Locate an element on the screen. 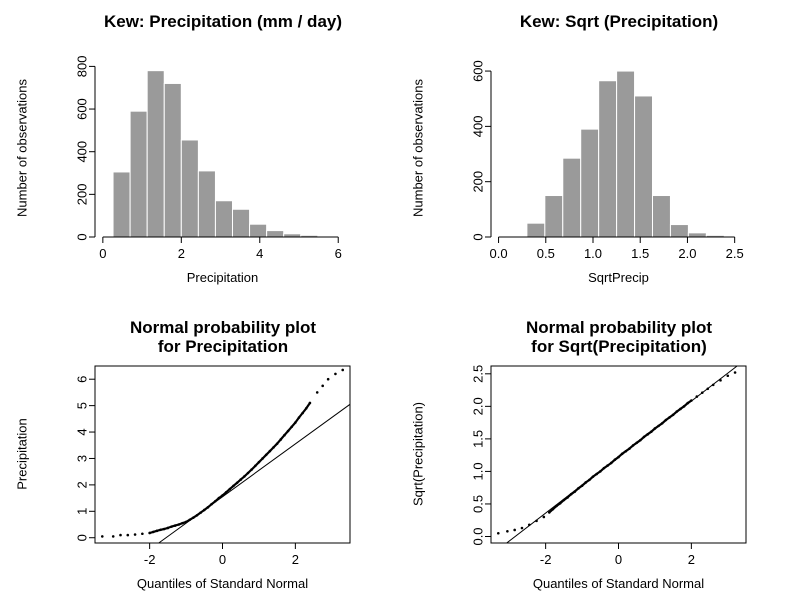 Image resolution: width=792 pixels, height=612 pixels. chart-title-line: for Sqrt(Precipitation) is located at coordinates (619, 346).